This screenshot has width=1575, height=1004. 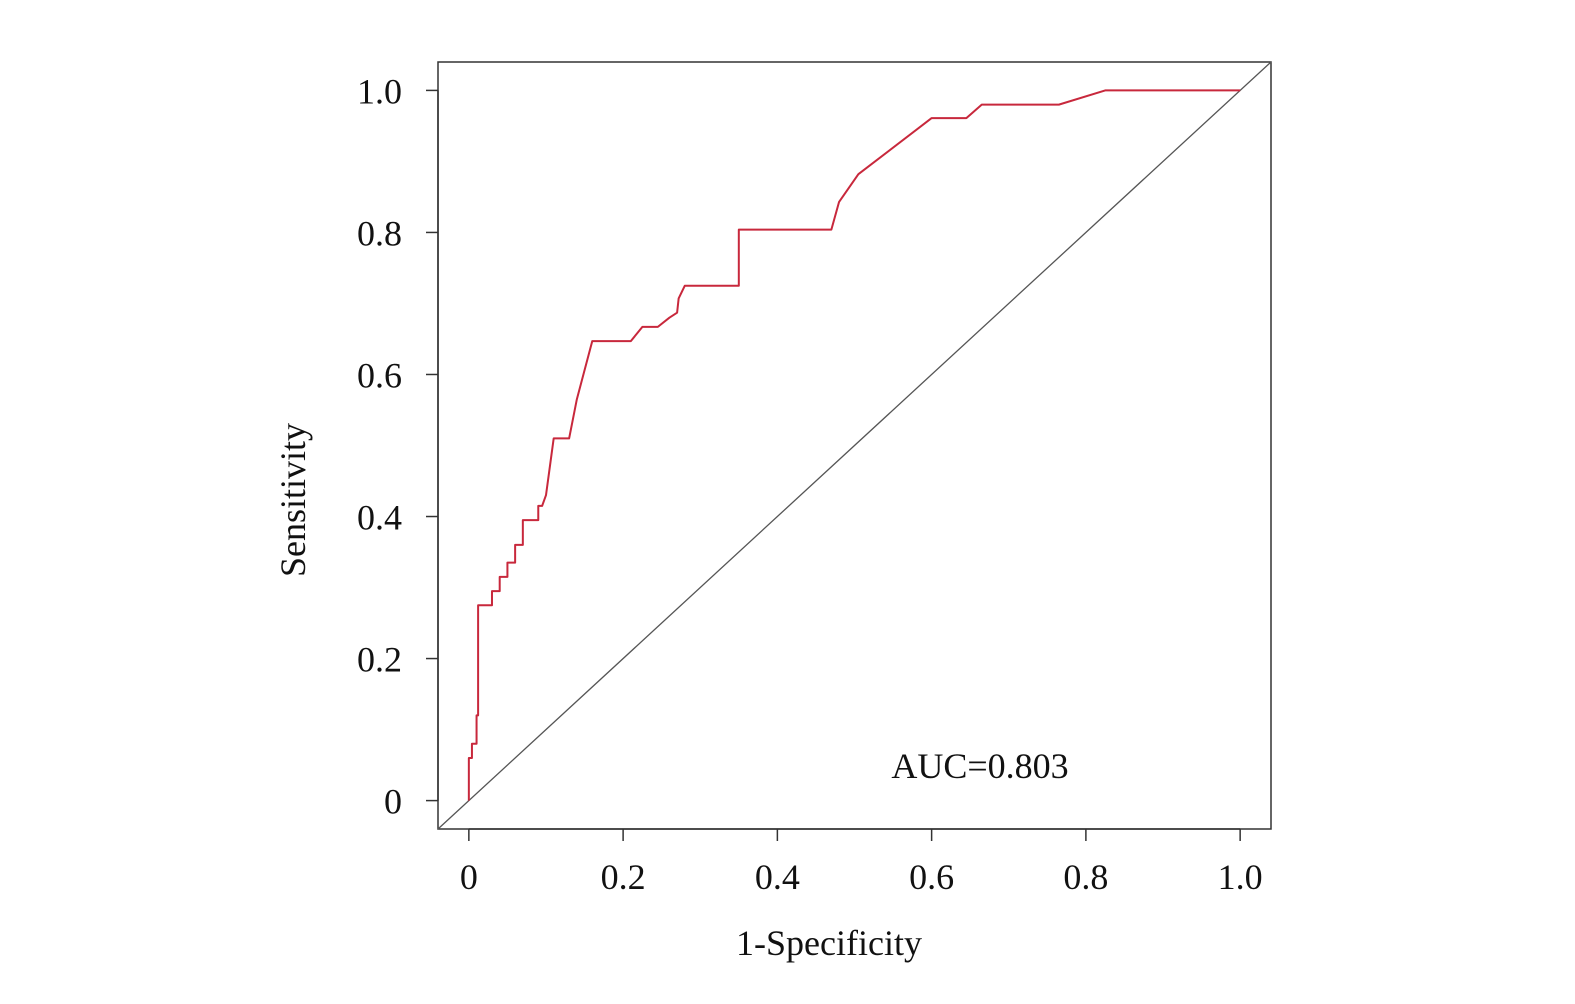 What do you see at coordinates (469, 877) in the screenshot?
I see `x-tick-label: 0` at bounding box center [469, 877].